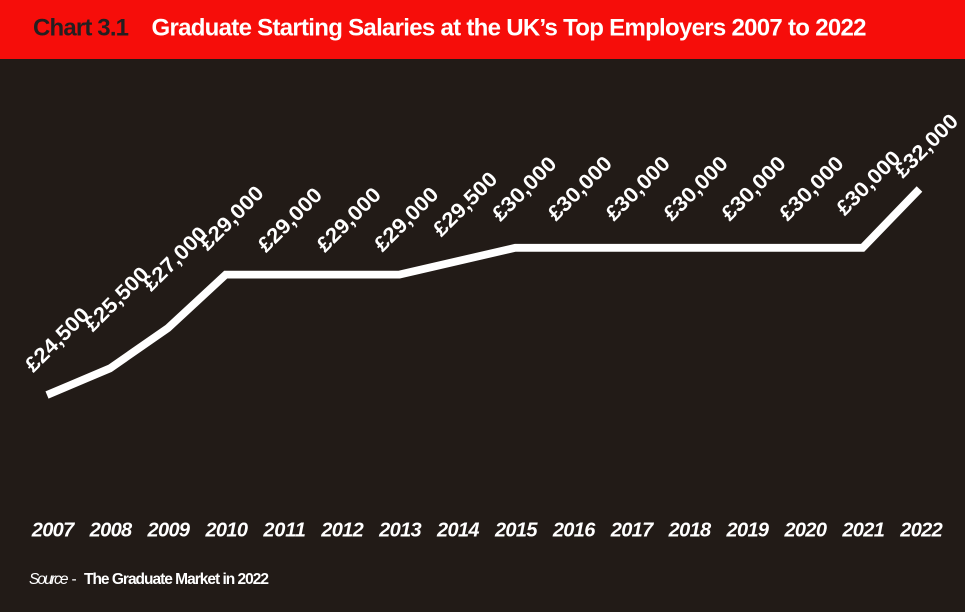 The width and height of the screenshot is (965, 612). What do you see at coordinates (342, 531) in the screenshot?
I see `svg-text: 2012` at bounding box center [342, 531].